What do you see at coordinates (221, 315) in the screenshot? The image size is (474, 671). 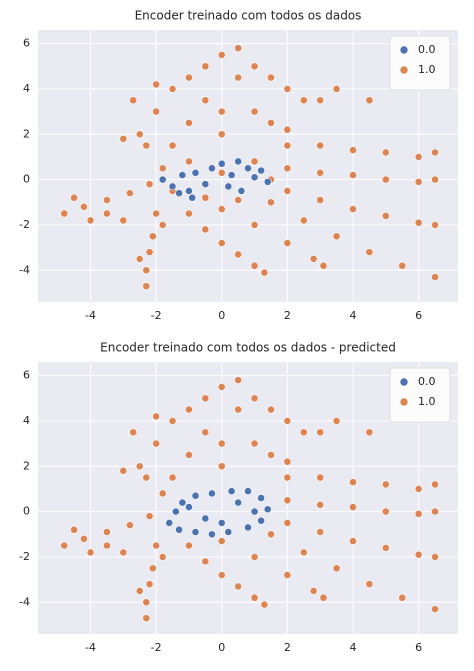 I see `x-tick-label: 0` at bounding box center [221, 315].